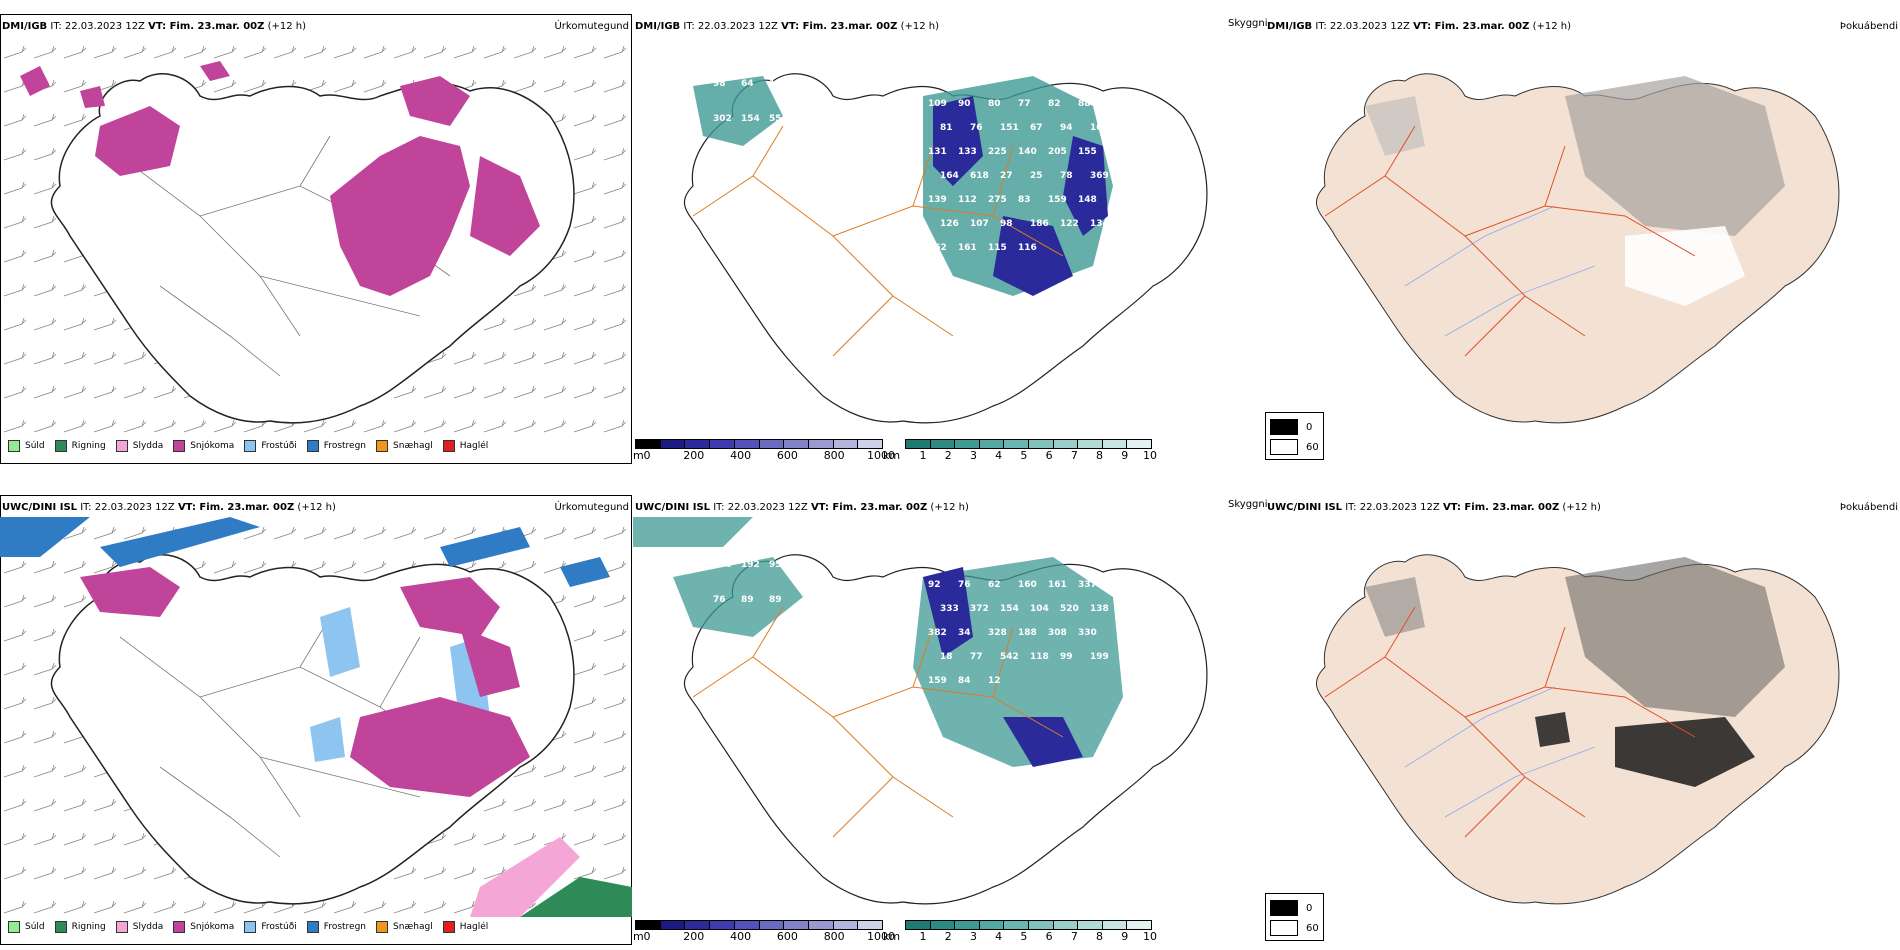 This screenshot has height=950, width=1900. What do you see at coordinates (1009, 657) in the screenshot?
I see `ceiling-value-label: 542` at bounding box center [1009, 657].